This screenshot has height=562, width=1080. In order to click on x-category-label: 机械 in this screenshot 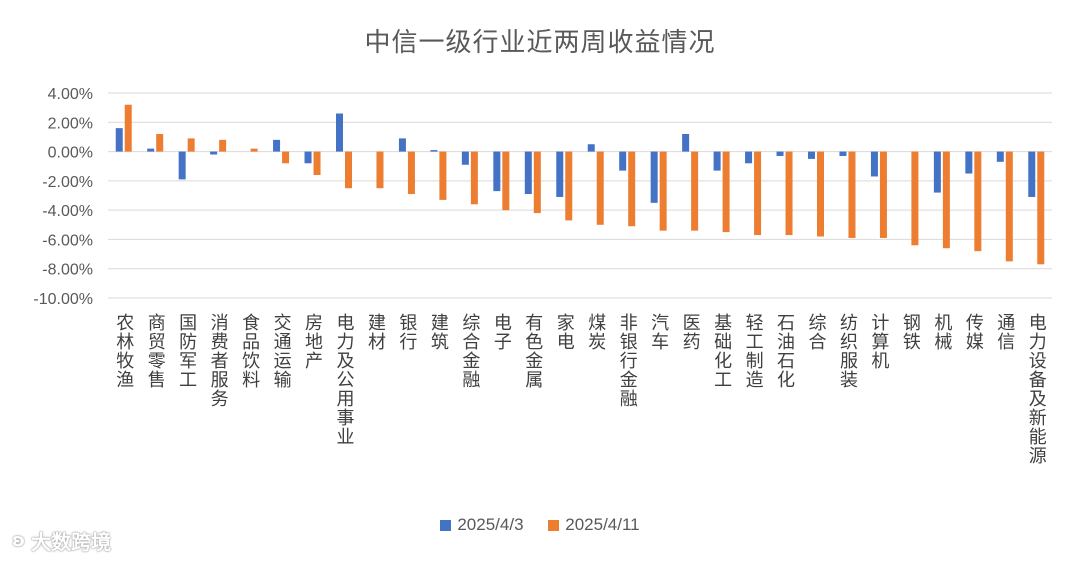, I will do `click(941, 332)`.